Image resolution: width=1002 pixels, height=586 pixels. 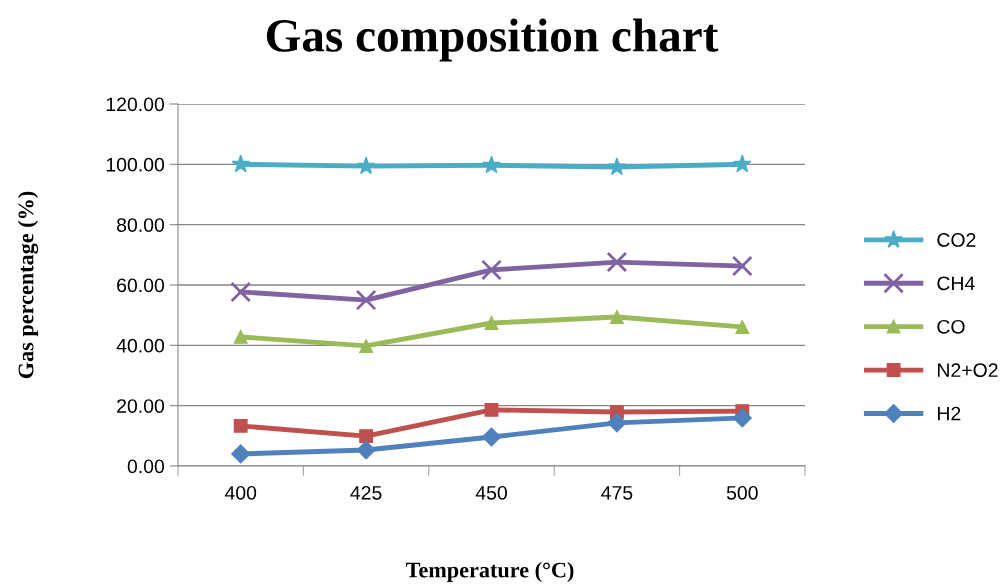 I want to click on y-tick-label: 20.00, so click(x=141, y=406).